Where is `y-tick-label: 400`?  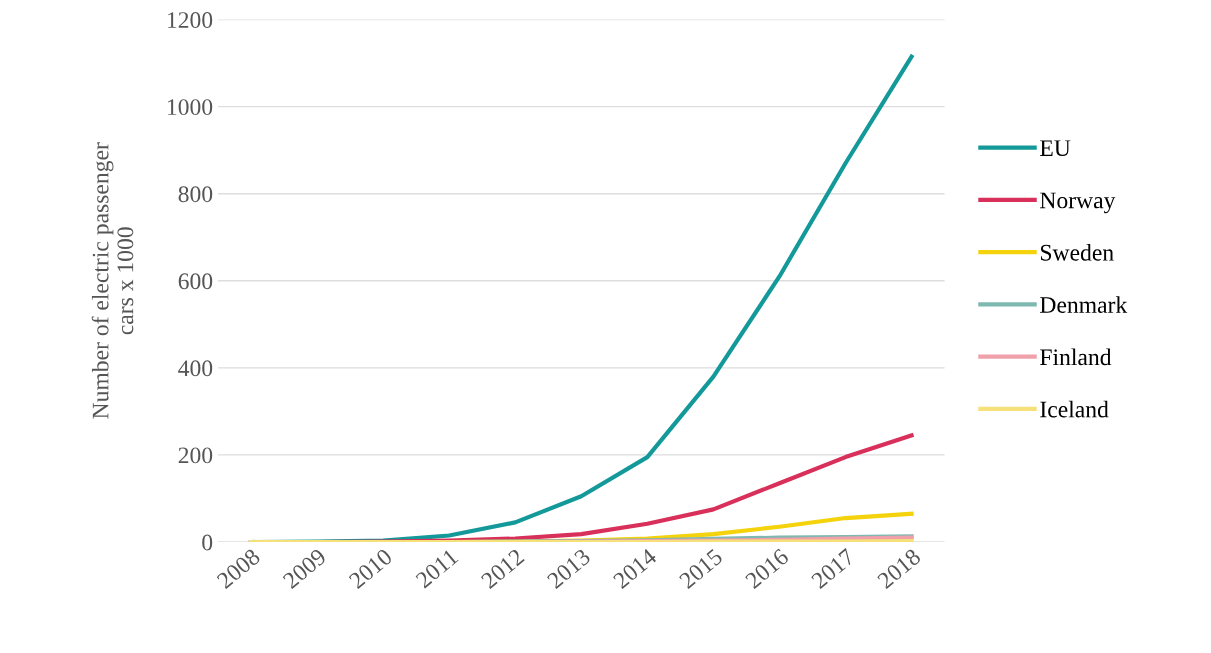 y-tick-label: 400 is located at coordinates (195, 368).